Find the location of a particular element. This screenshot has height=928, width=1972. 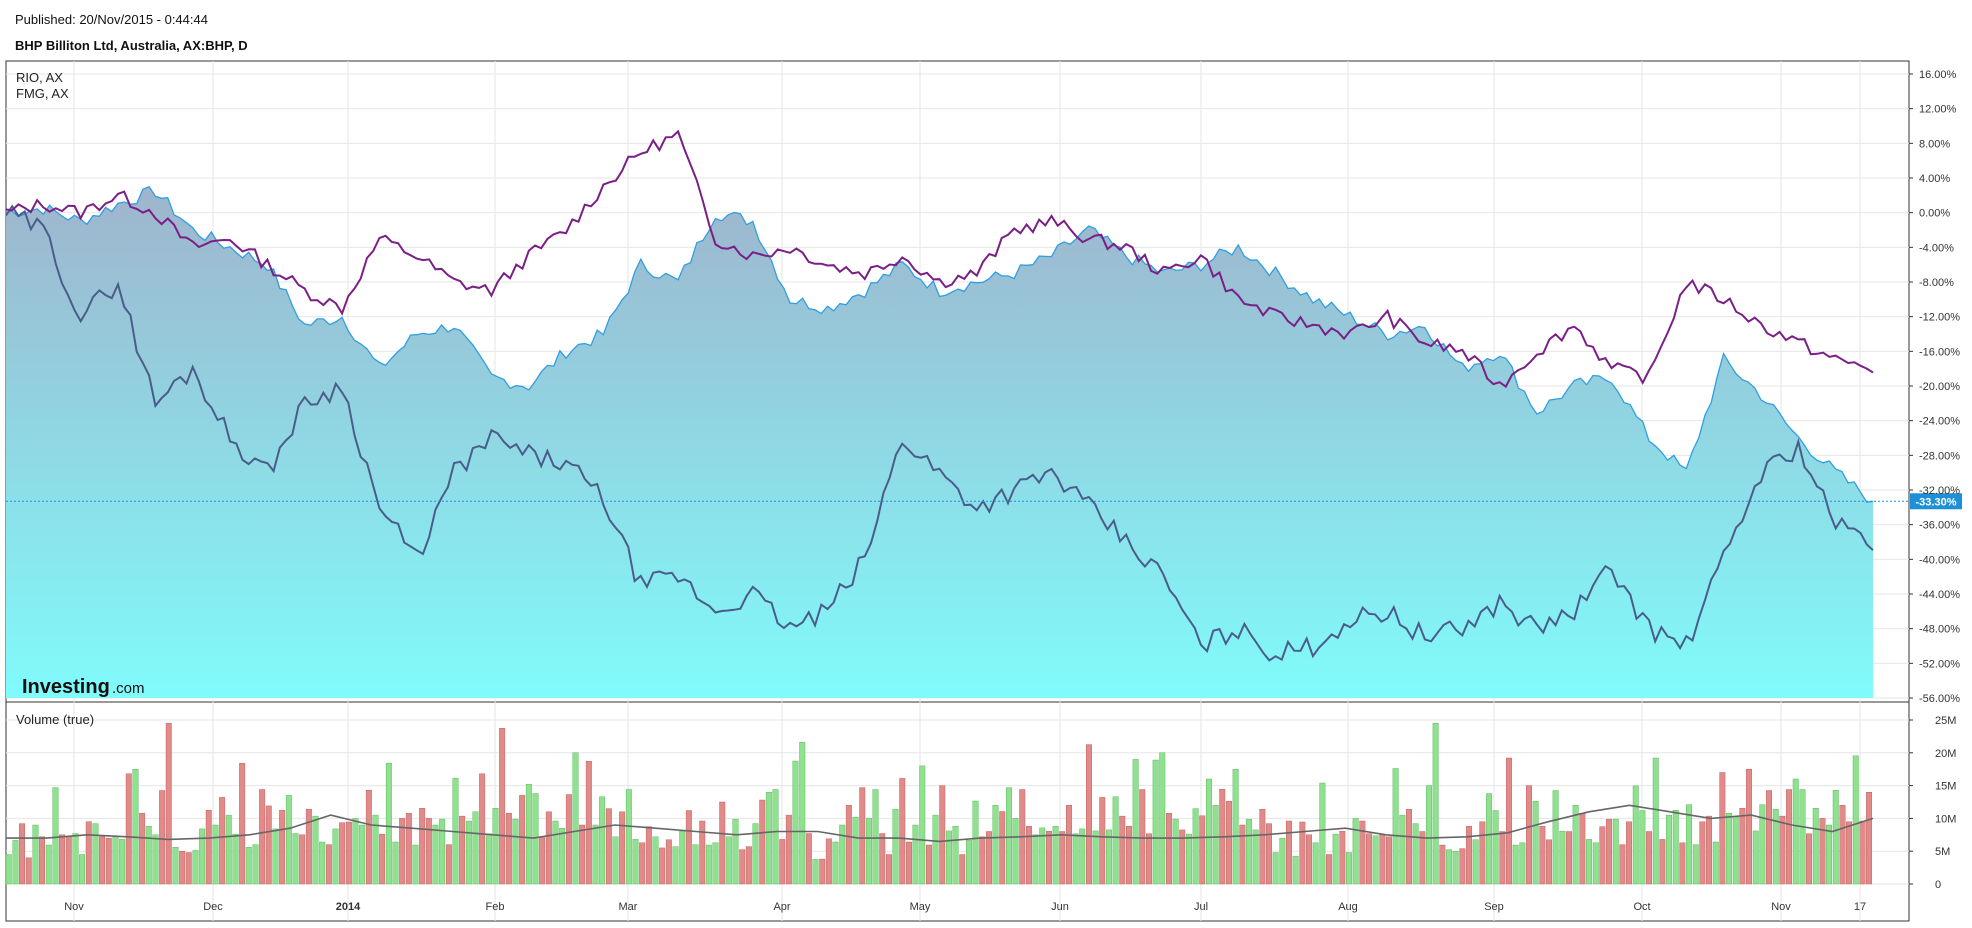

investing-logo: Investing .com is located at coordinates (83, 687).